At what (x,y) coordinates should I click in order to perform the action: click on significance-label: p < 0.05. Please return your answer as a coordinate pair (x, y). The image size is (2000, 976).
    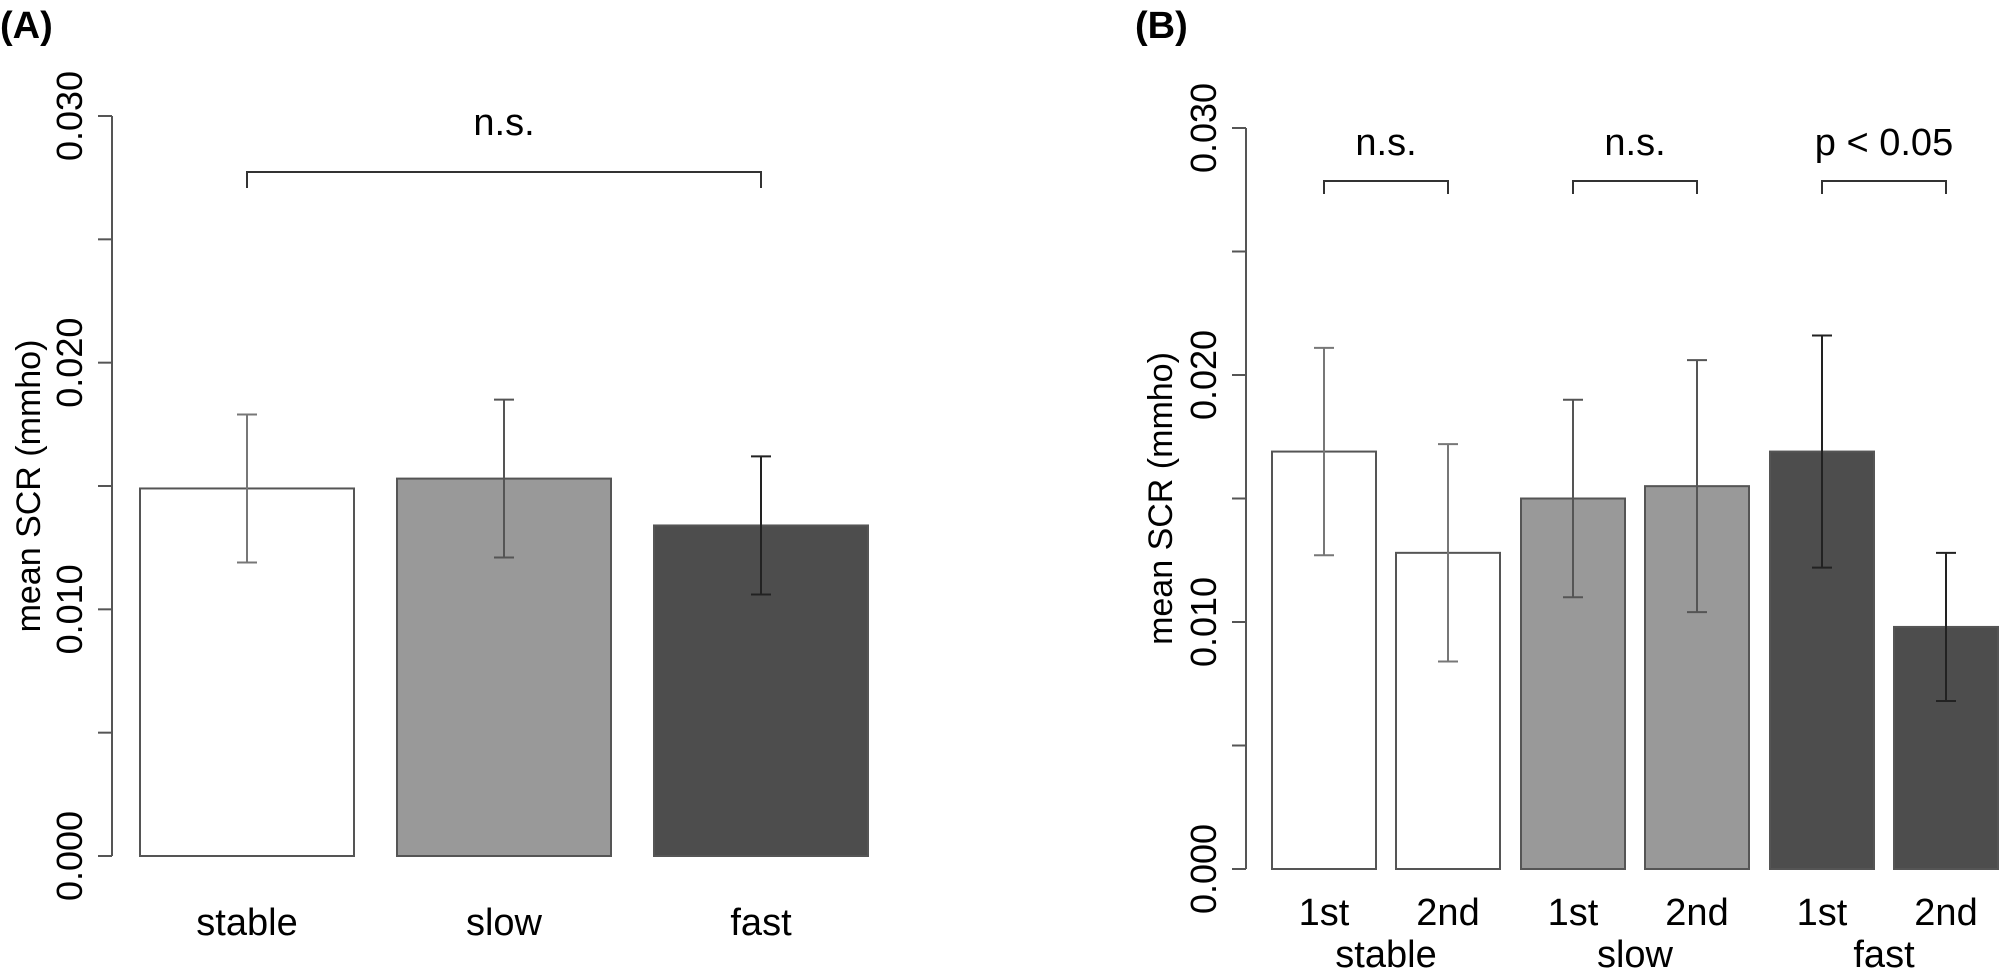
    Looking at the image, I should click on (1884, 143).